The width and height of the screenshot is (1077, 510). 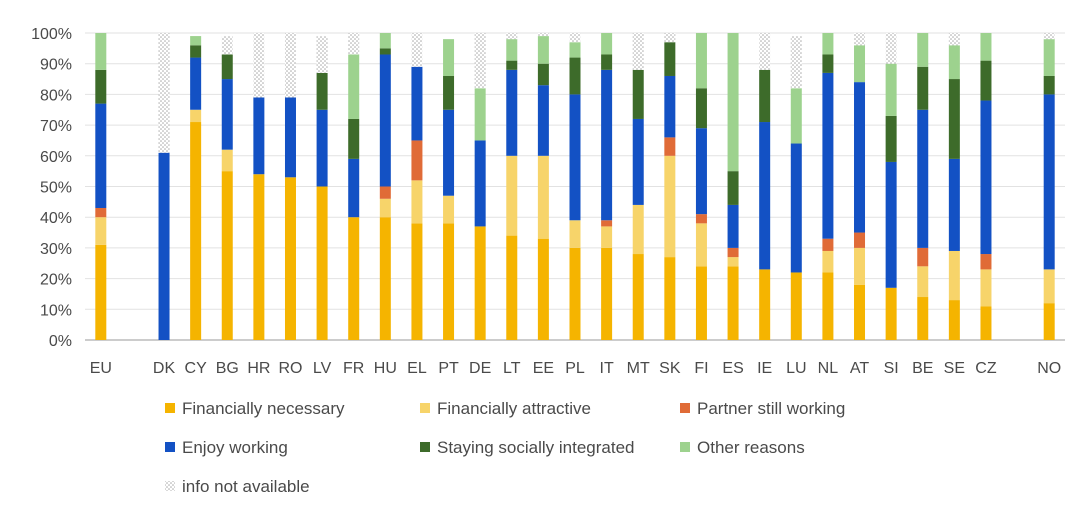 What do you see at coordinates (732, 368) in the screenshot?
I see `x-tick-label: ES` at bounding box center [732, 368].